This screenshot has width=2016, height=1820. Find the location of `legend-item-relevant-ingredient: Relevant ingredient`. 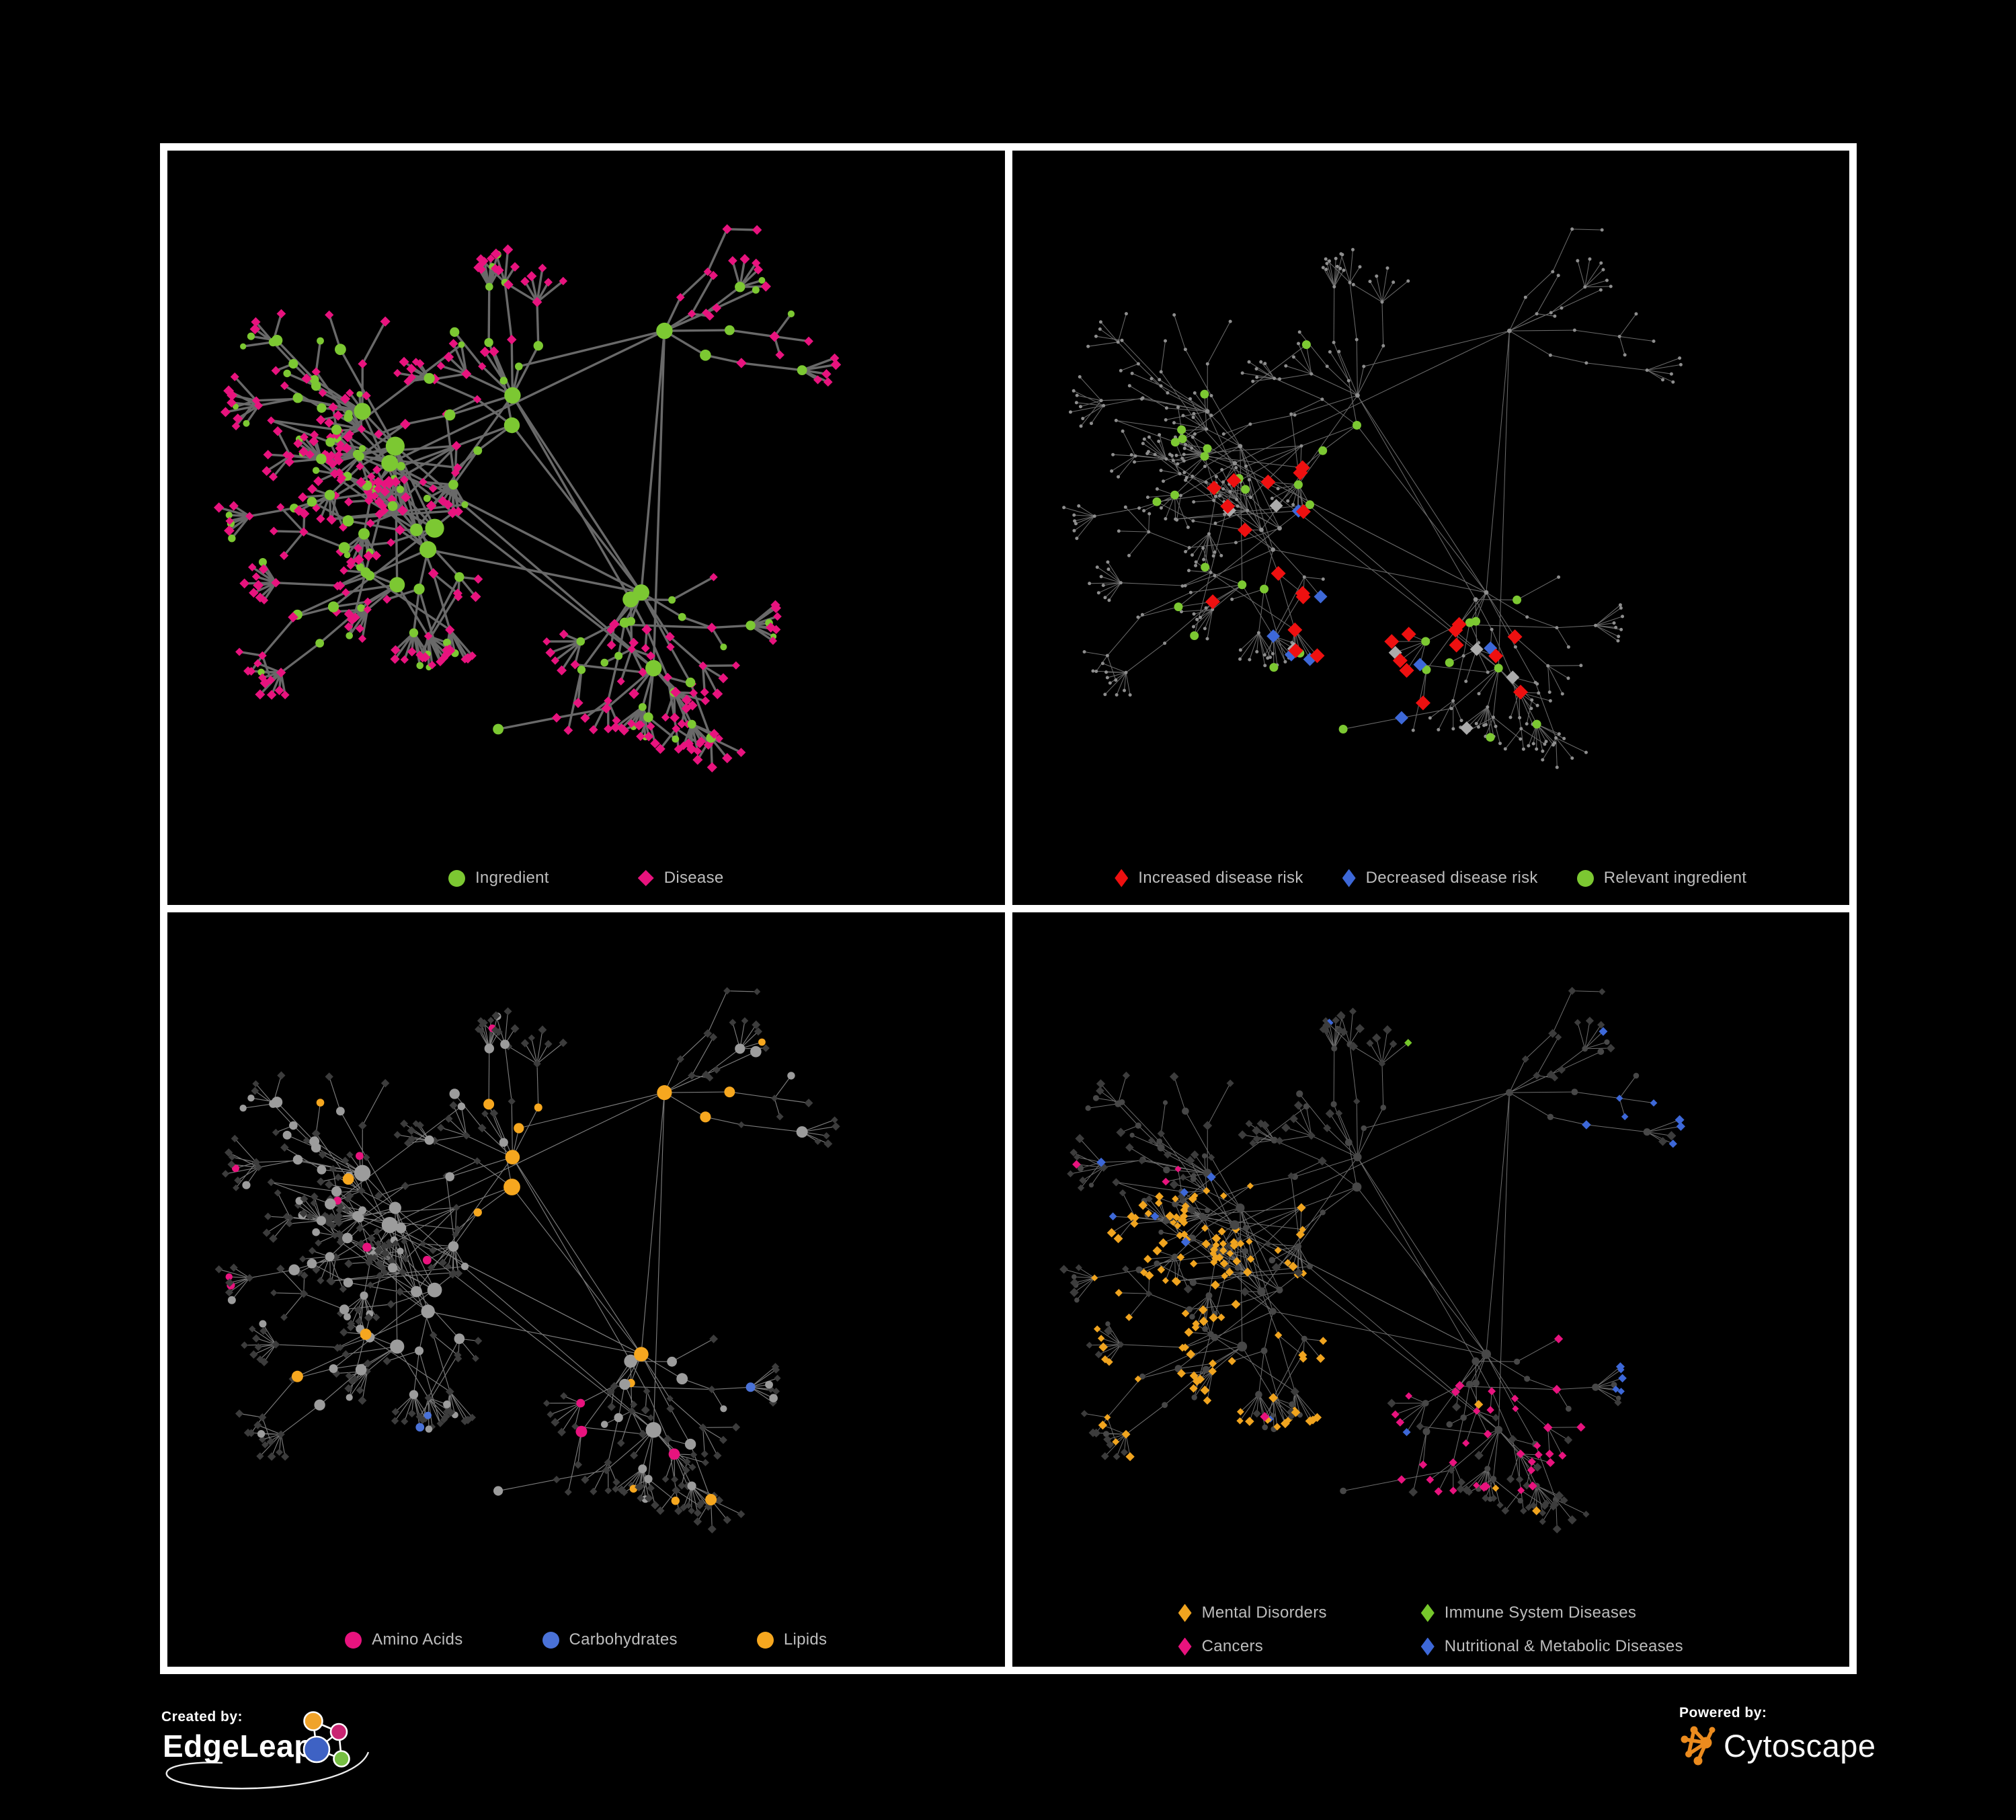

legend-item-relevant-ingredient: Relevant ingredient is located at coordinates (1661, 878).